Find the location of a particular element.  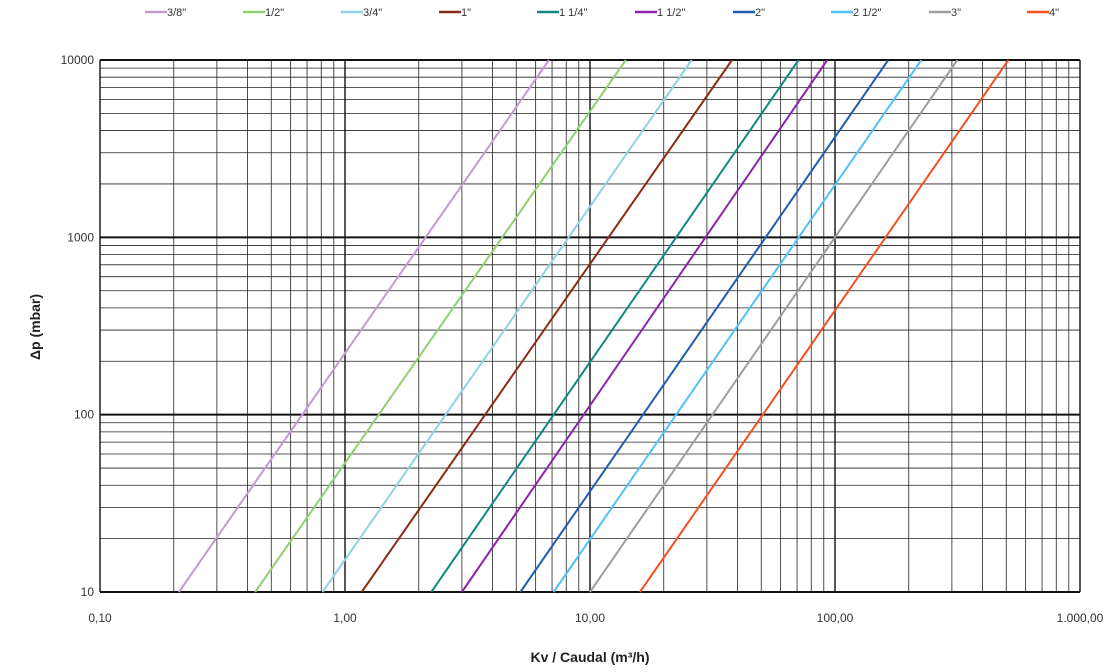

legend-label-0: 3/8" is located at coordinates (176, 13).